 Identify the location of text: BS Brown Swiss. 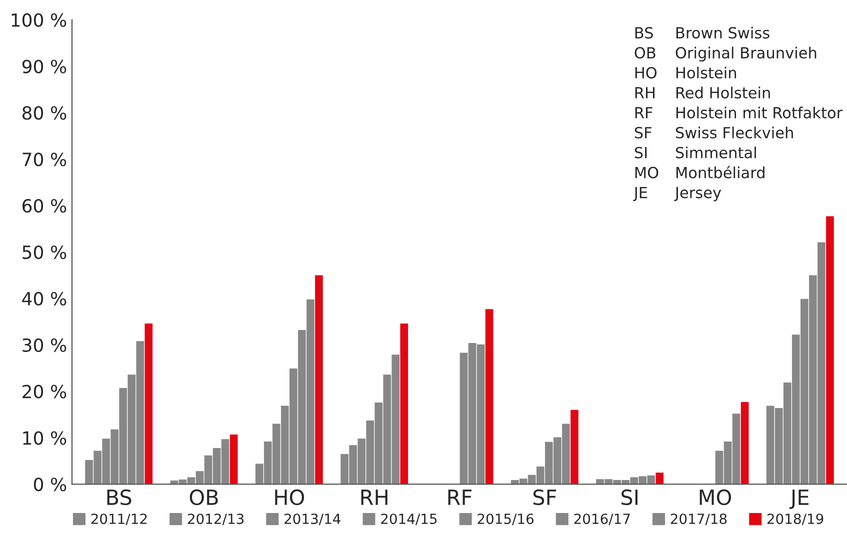
(702, 32).